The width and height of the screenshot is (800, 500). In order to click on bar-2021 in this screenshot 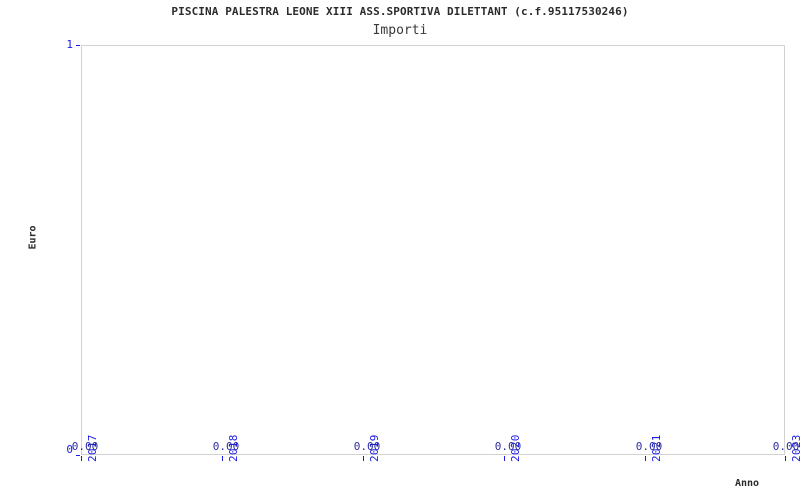, I will do `click(645, 454)`.